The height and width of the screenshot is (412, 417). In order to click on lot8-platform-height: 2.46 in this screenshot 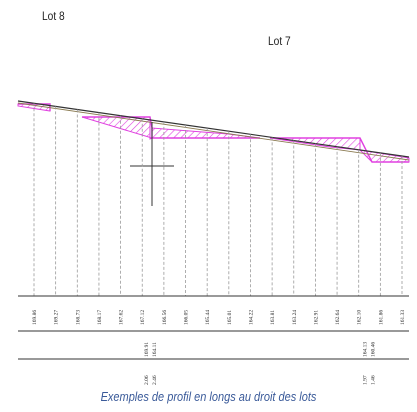, I will do `click(155, 380)`.